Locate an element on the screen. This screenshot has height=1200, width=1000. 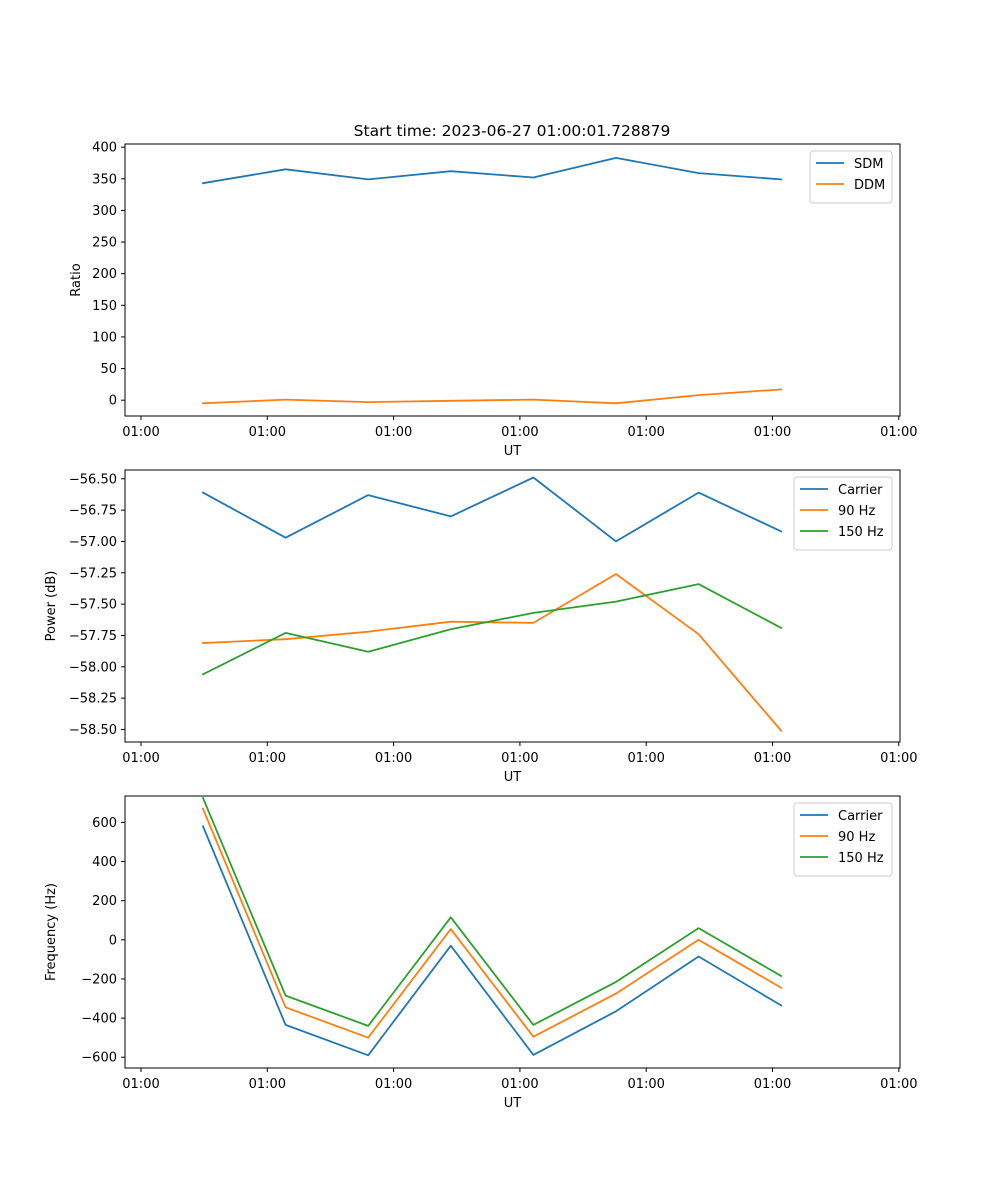
y-tick-label: 200 is located at coordinates (104, 901).